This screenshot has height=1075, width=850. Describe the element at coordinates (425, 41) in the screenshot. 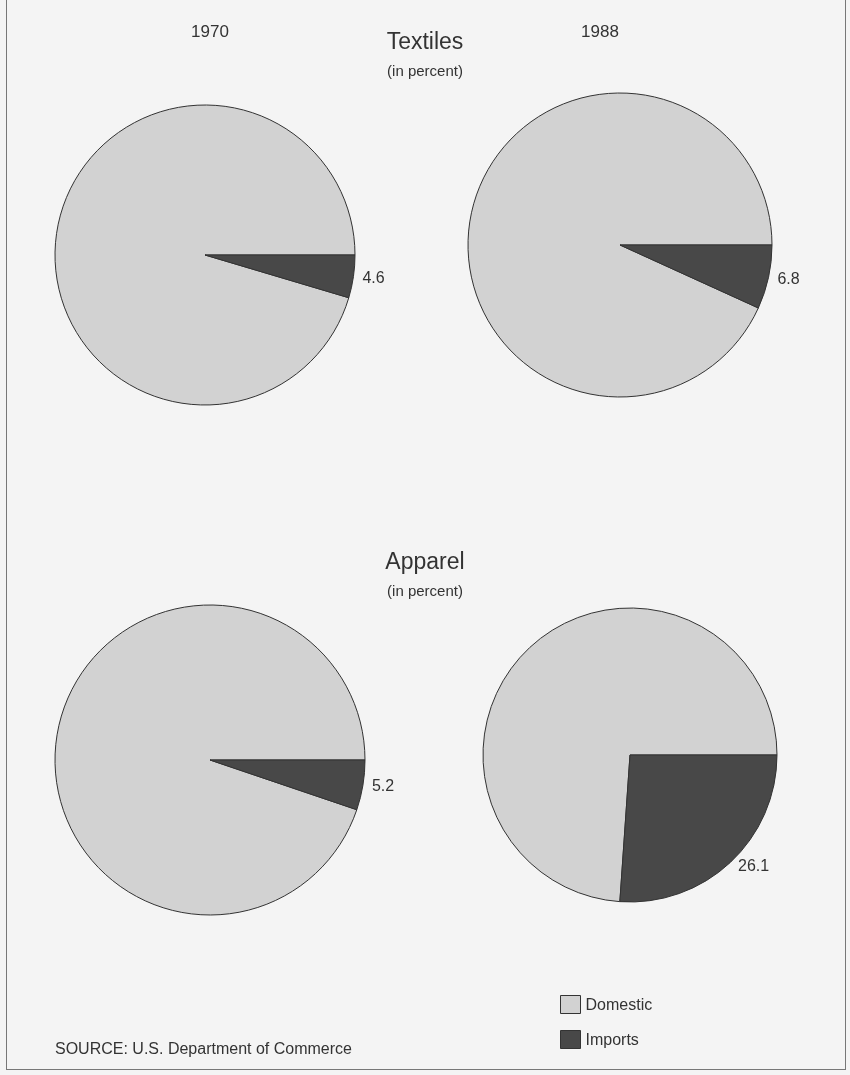

I see `text: Textiles` at that location.